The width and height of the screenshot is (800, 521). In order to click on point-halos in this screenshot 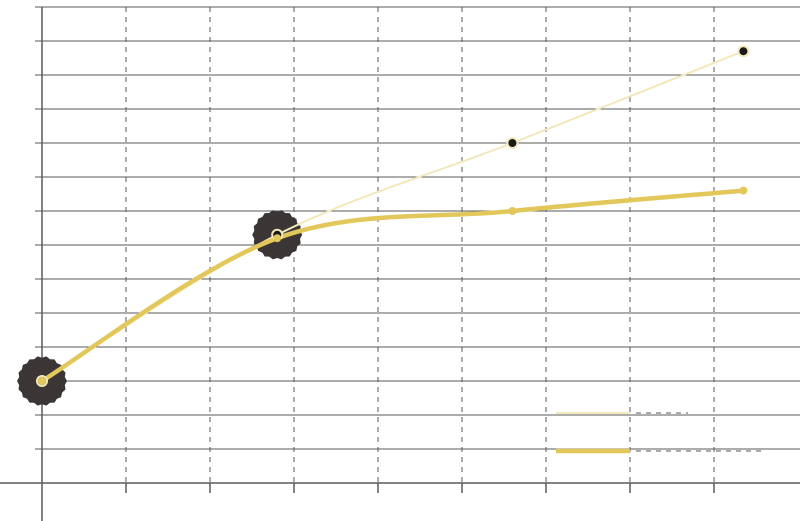, I will do `click(160, 308)`.